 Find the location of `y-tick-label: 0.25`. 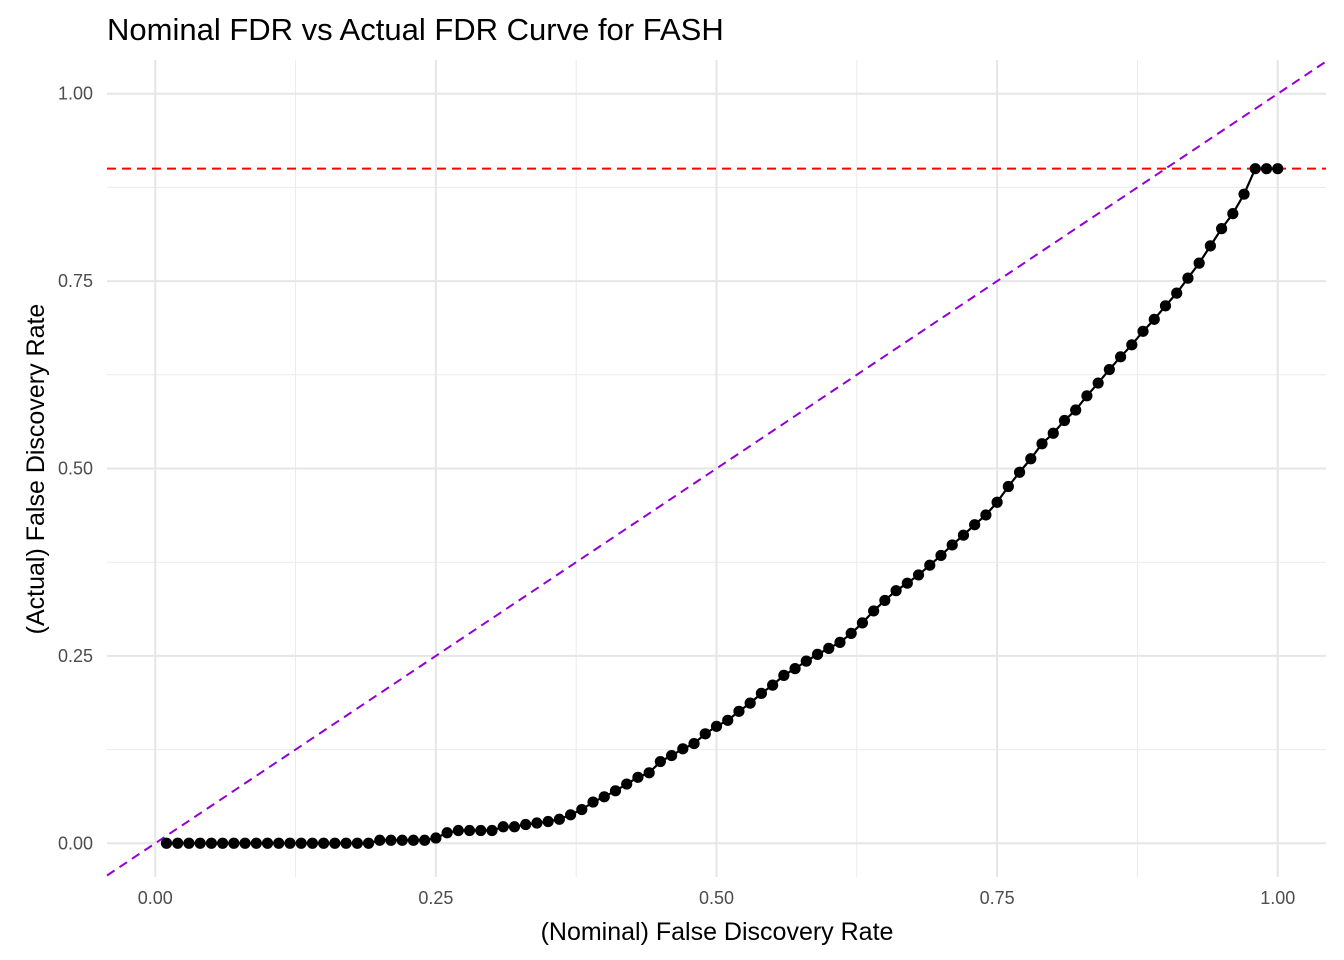

y-tick-label: 0.25 is located at coordinates (75, 656).